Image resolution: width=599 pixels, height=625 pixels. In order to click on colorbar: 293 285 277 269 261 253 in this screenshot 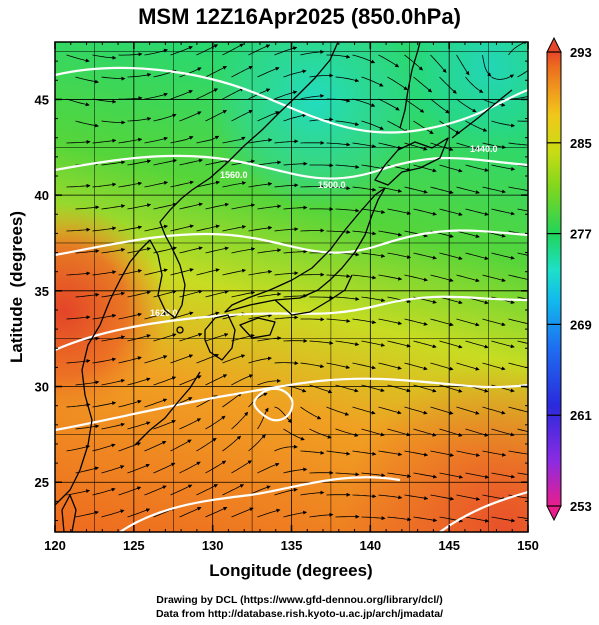, I will do `click(569, 279)`.